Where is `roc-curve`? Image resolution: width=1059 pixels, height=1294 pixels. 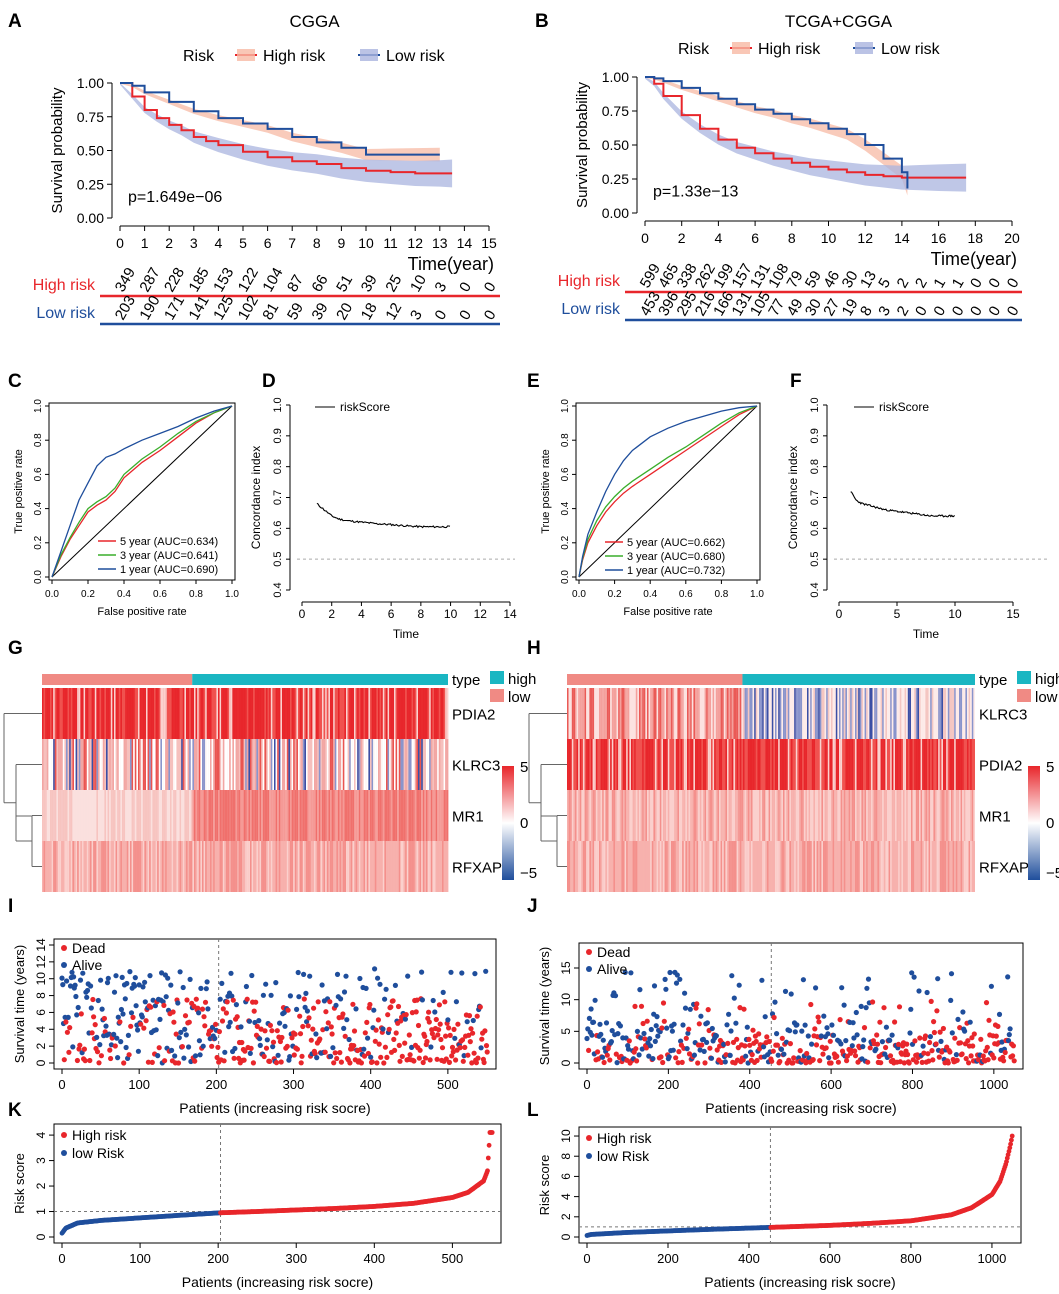 roc-curve is located at coordinates (668, 491).